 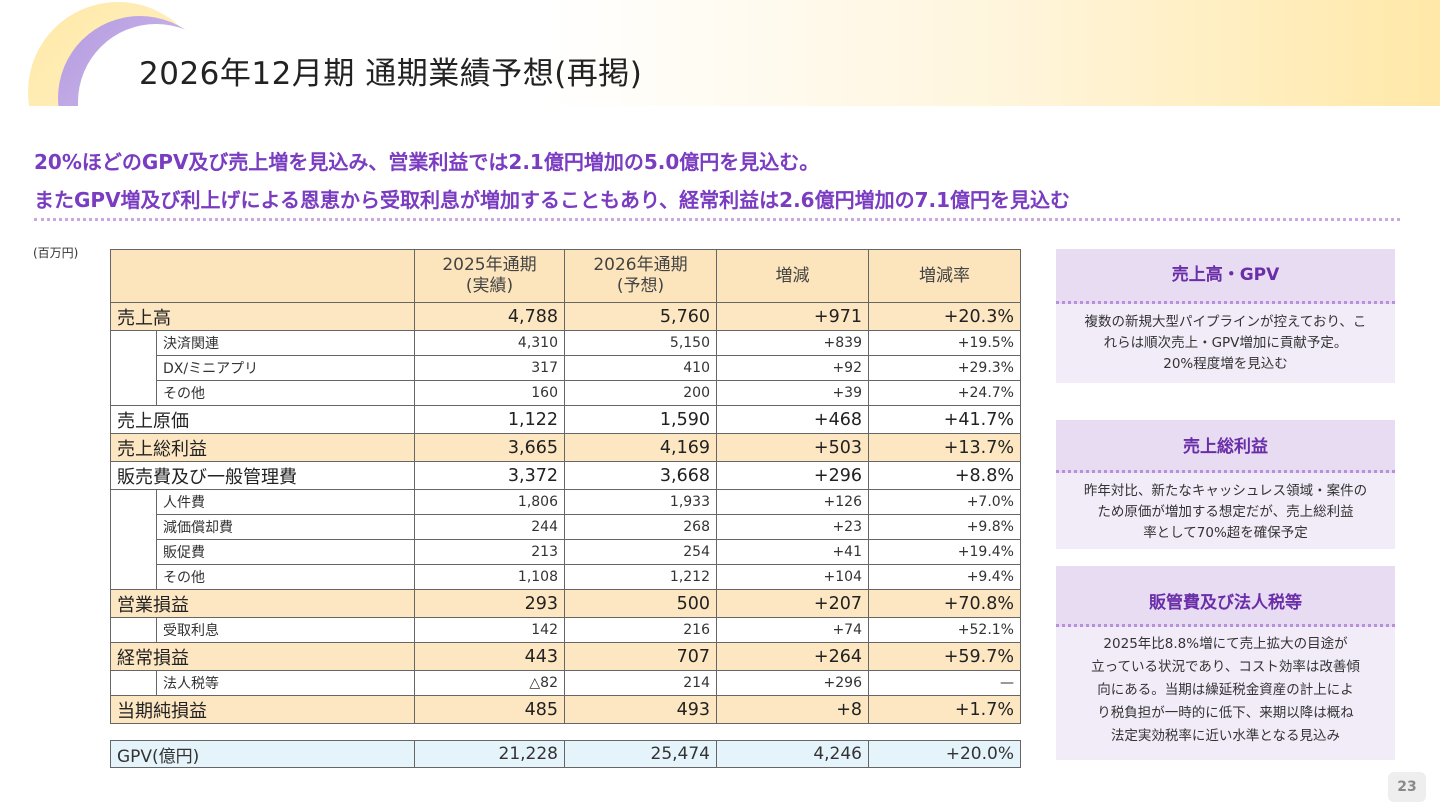 I want to click on value-cell: 3,668, so click(x=640, y=475).